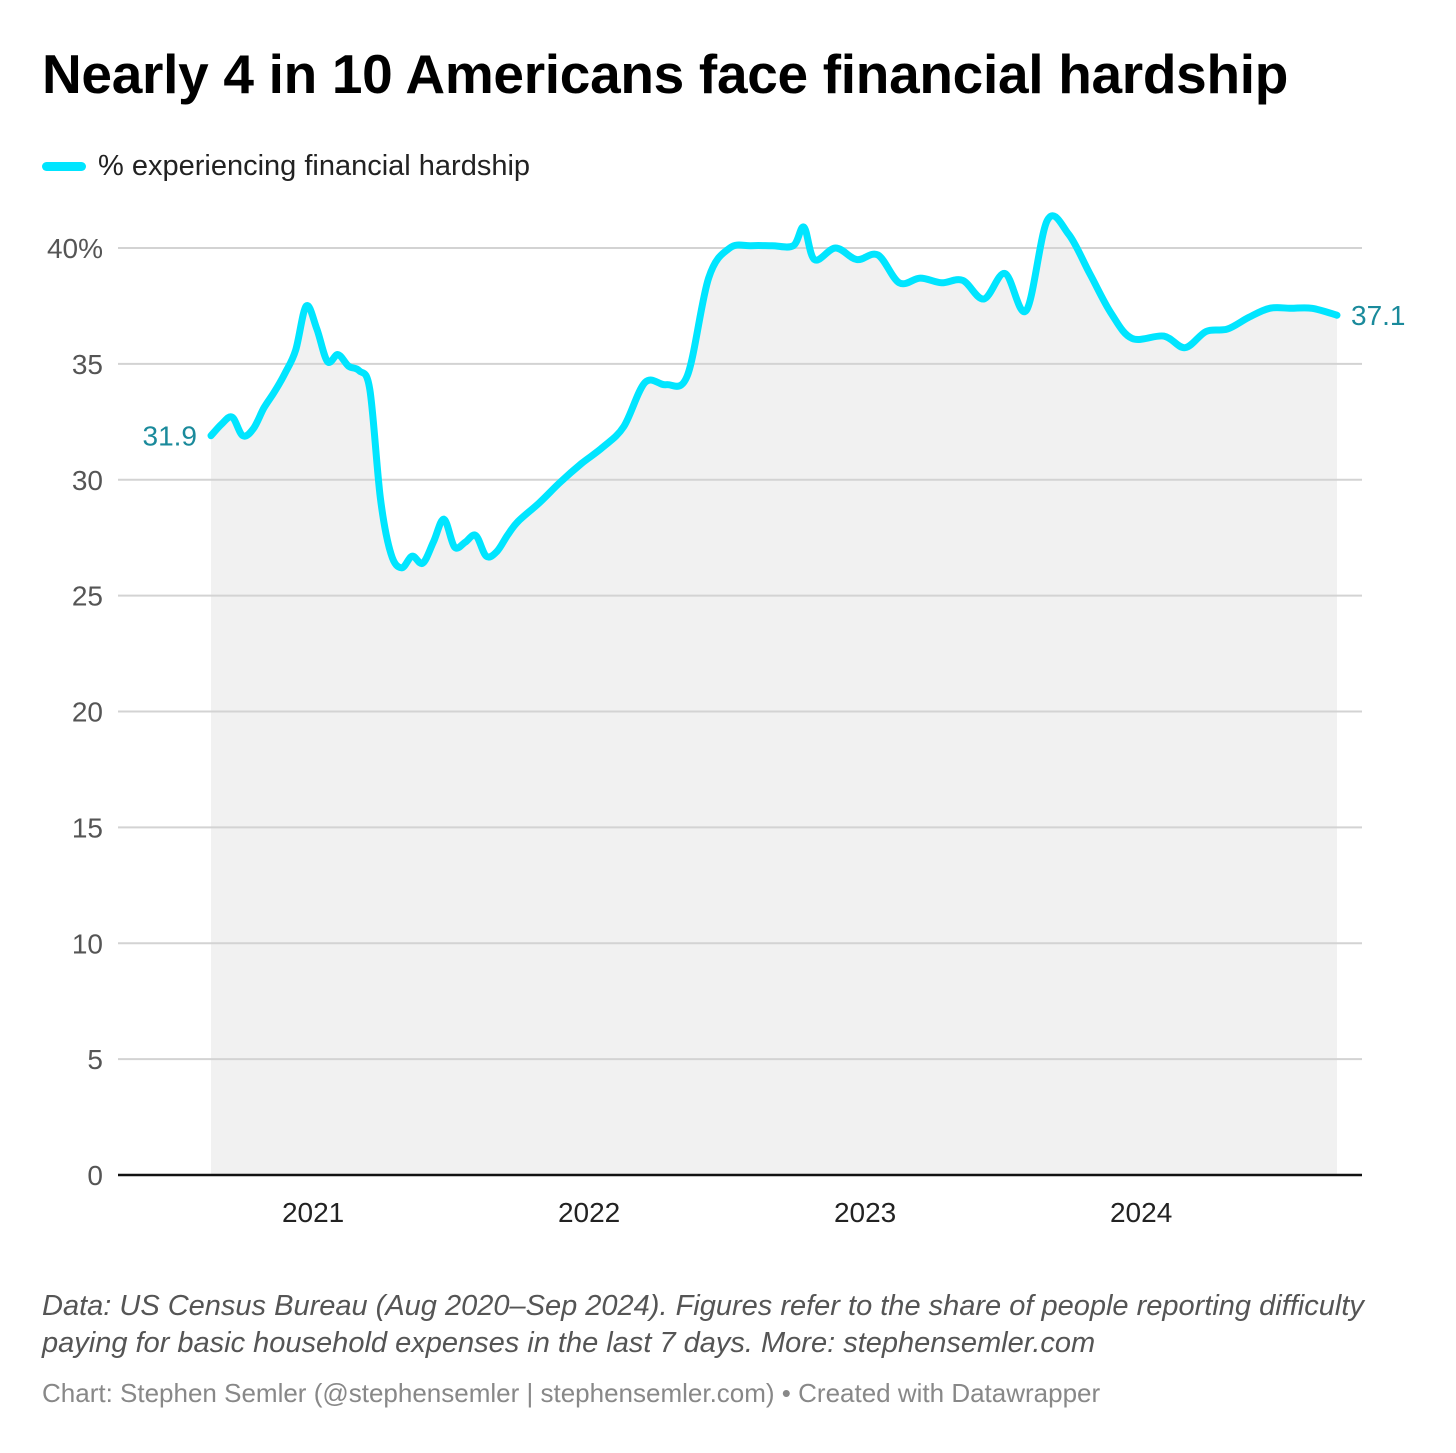 Image resolution: width=1456 pixels, height=1453 pixels. What do you see at coordinates (87, 827) in the screenshot?
I see `y-tick-label: 15` at bounding box center [87, 827].